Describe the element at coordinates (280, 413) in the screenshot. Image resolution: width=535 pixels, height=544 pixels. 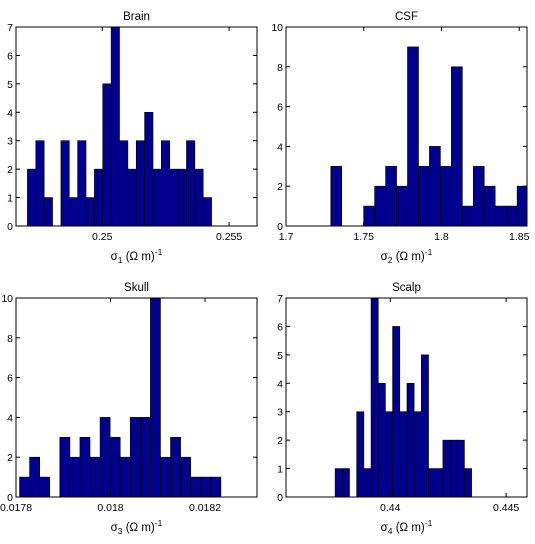
I see `y-tick-label: 3` at that location.